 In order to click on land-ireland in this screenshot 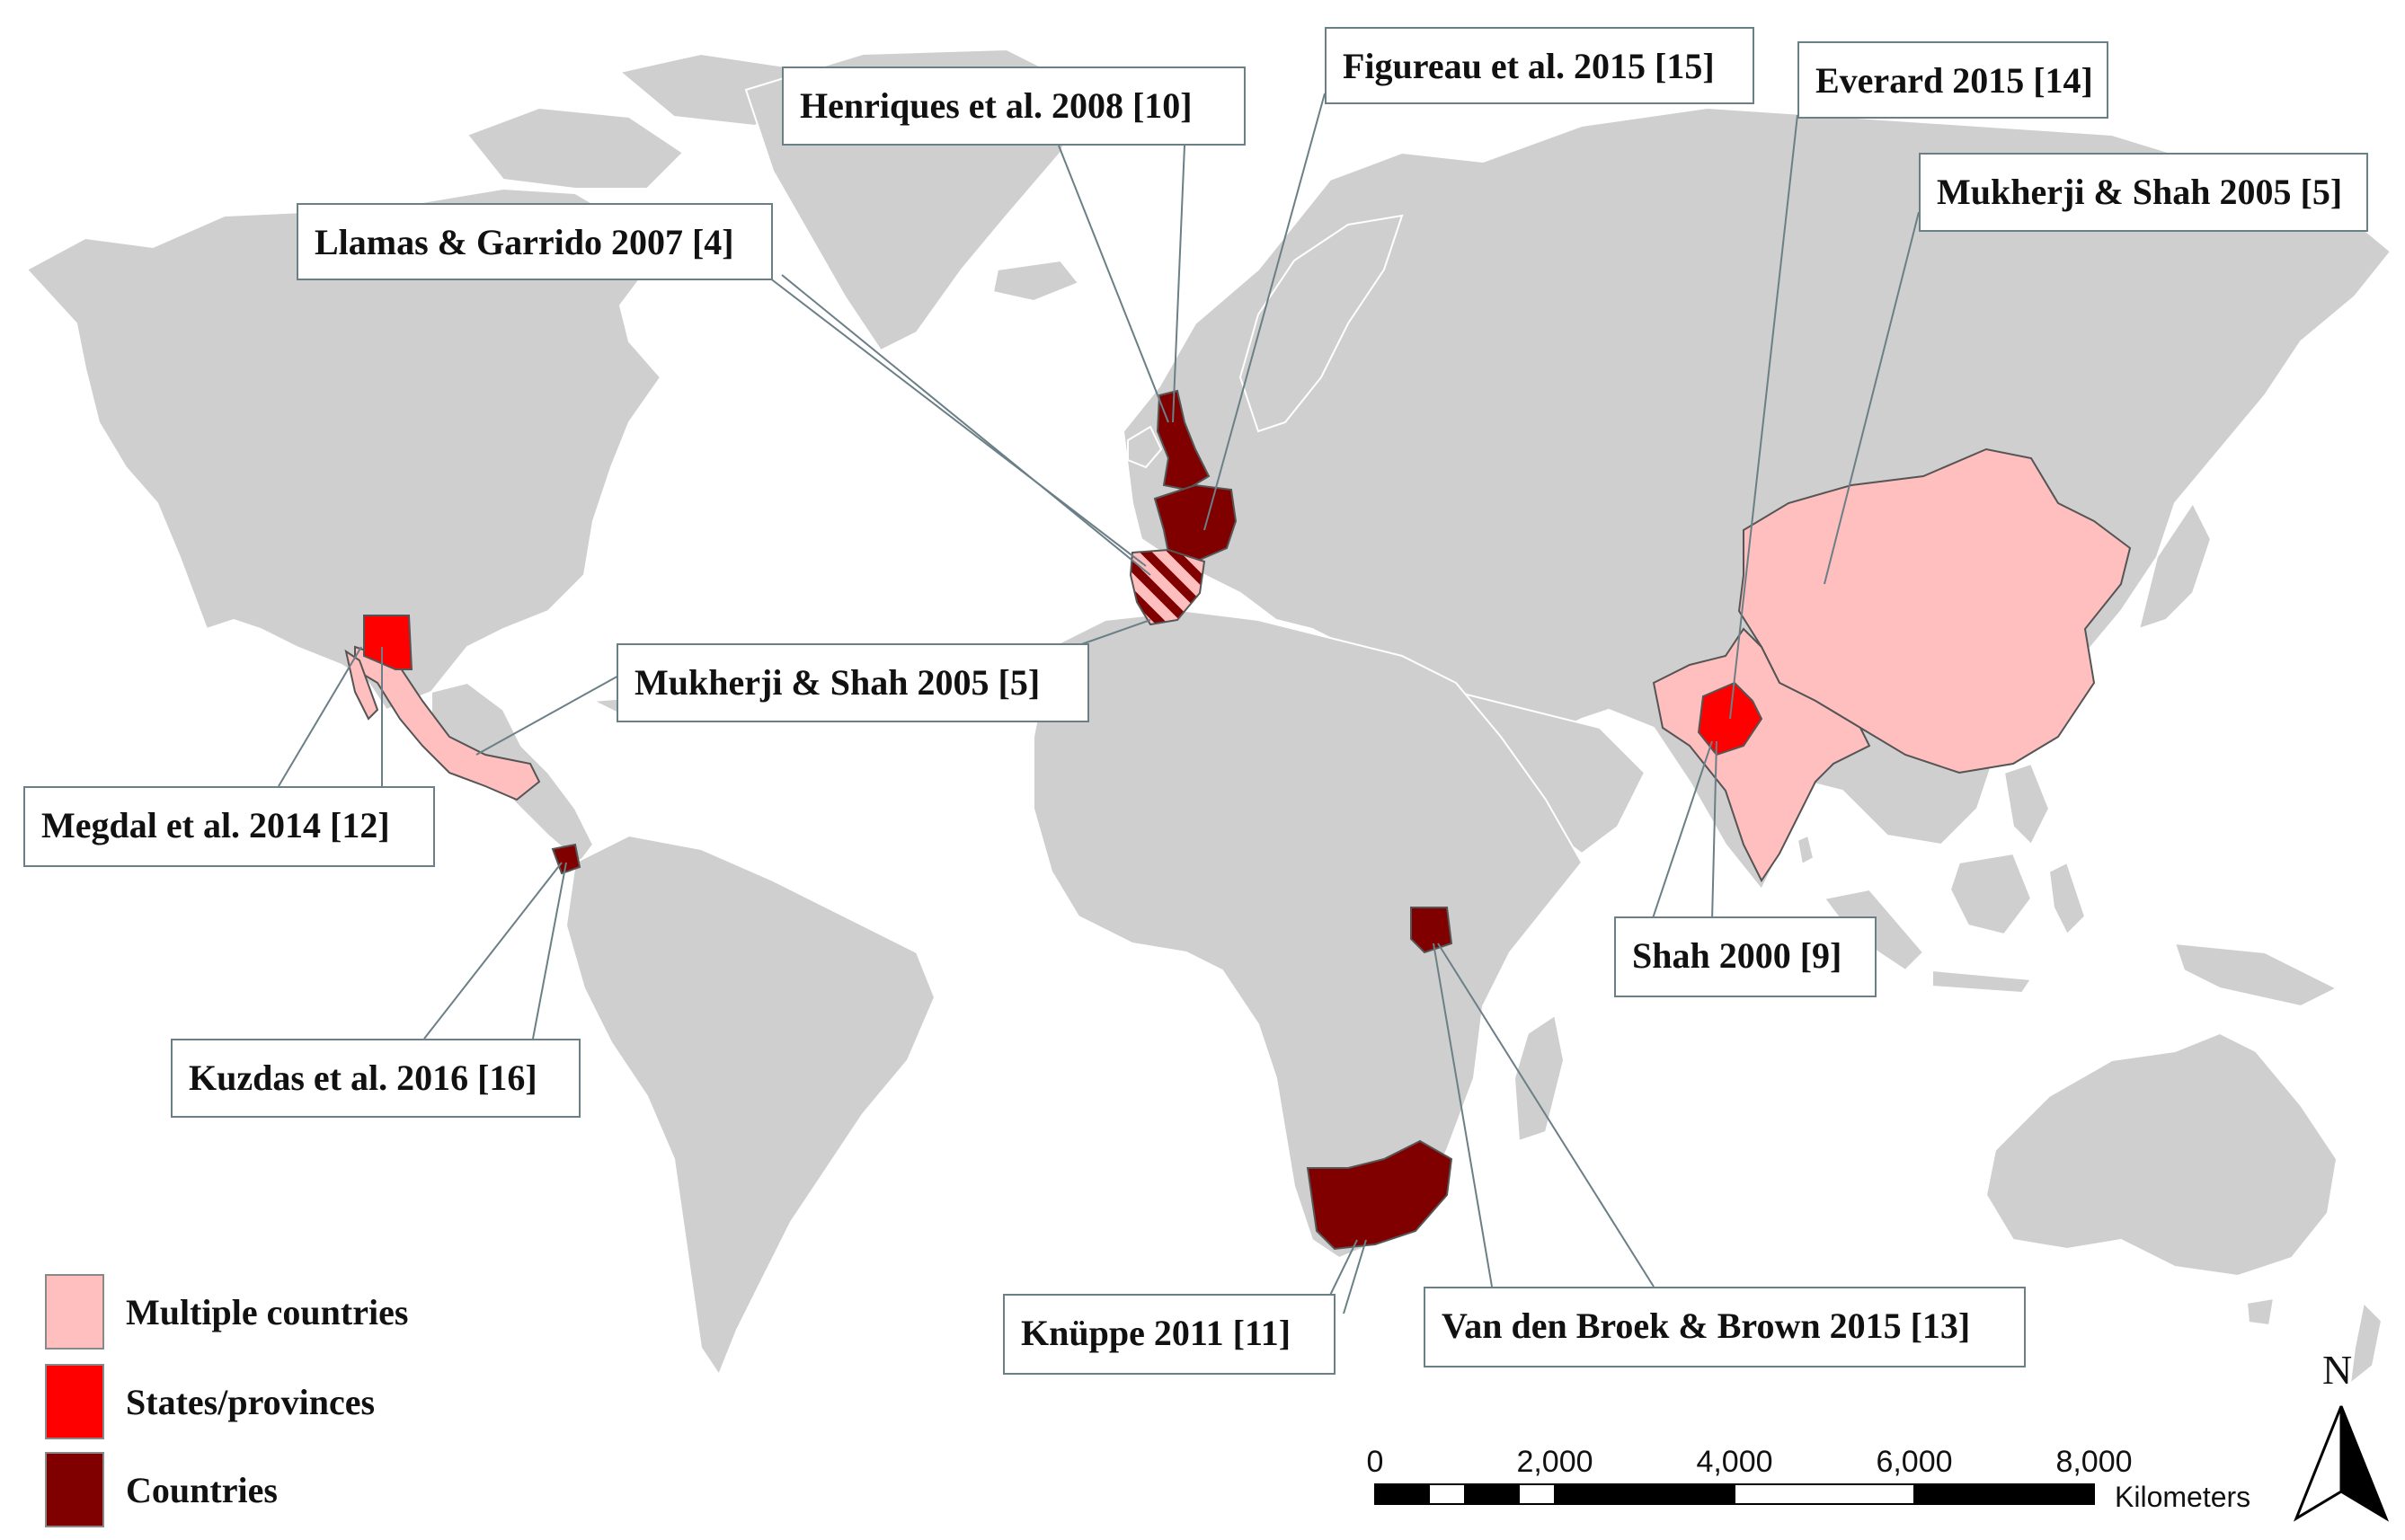, I will do `click(1145, 447)`.